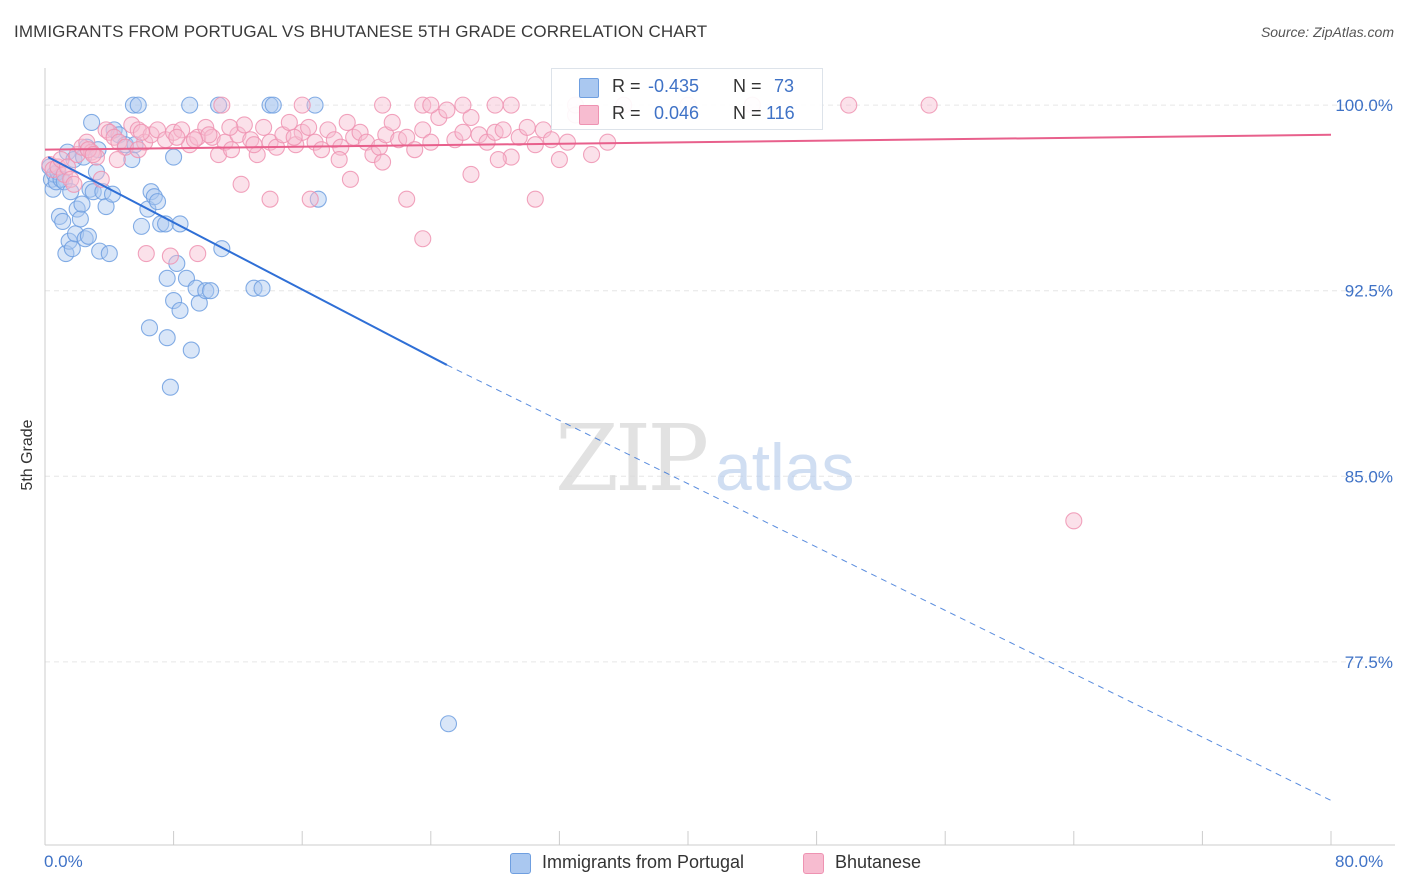 The height and width of the screenshot is (892, 1406). Describe the element at coordinates (878, 862) in the screenshot. I see `bottom-legend-label-bhutanese: Bhutanese` at that location.